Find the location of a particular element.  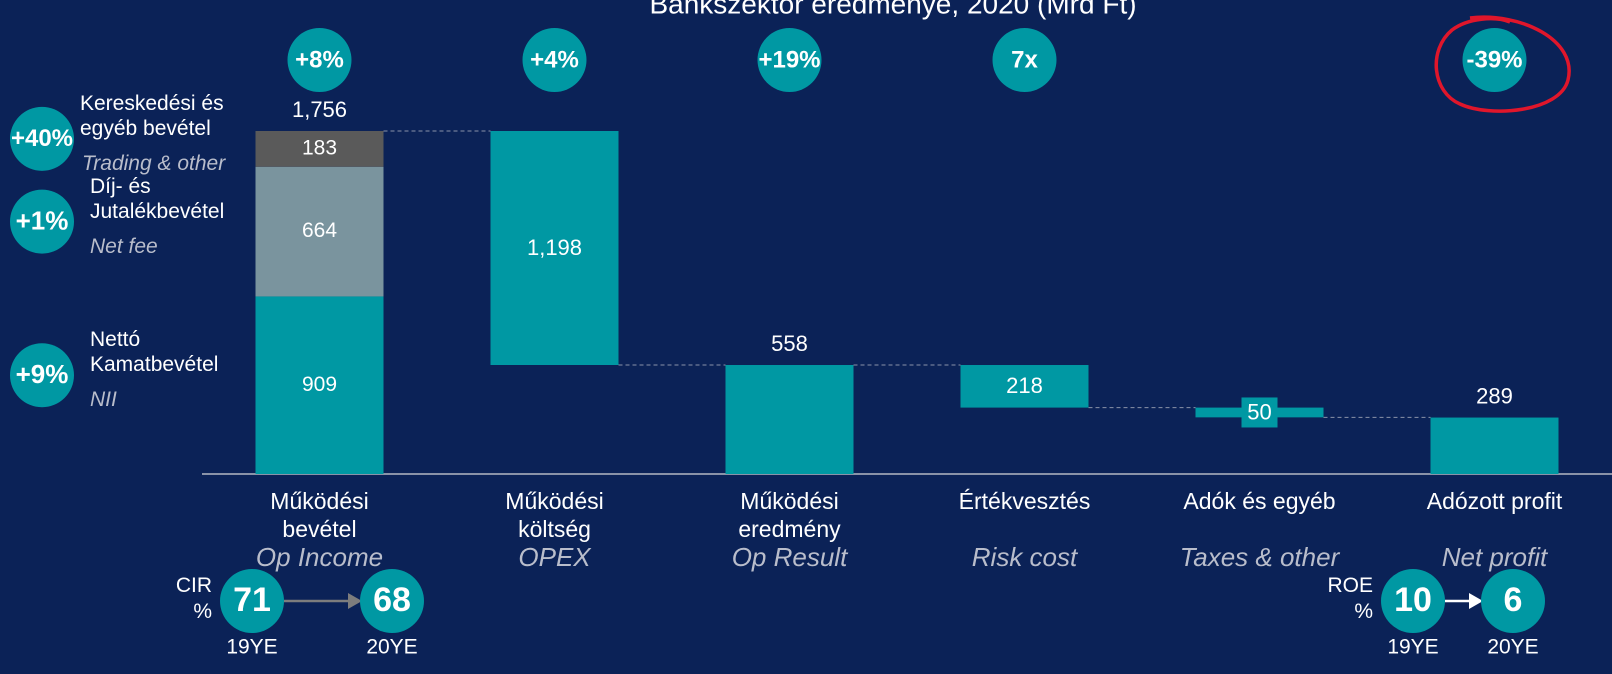

kpi-from-text: 10 is located at coordinates (1413, 600).